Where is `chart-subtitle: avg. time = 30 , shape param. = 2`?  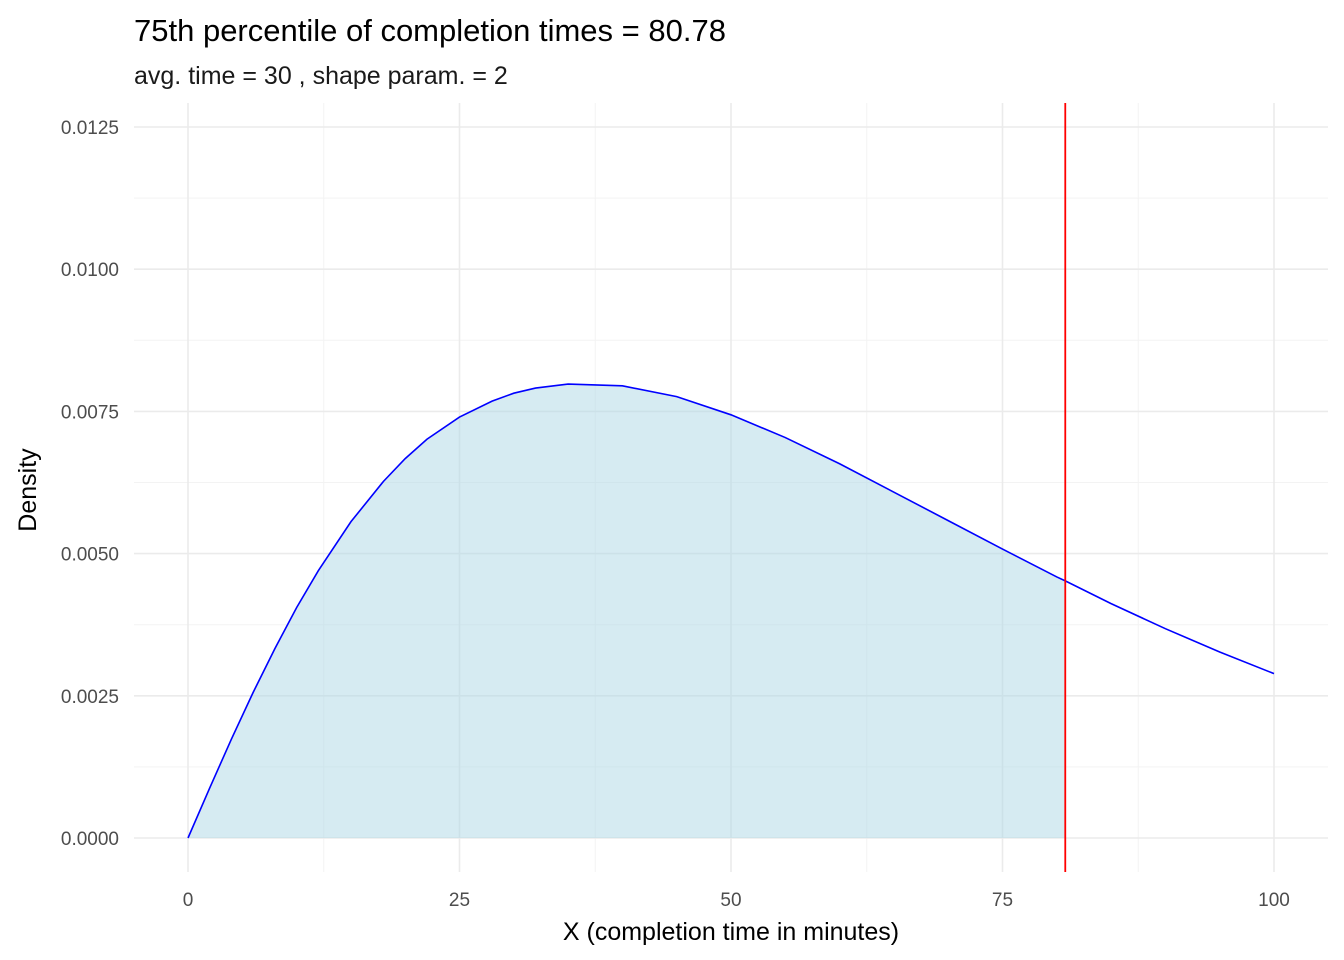
chart-subtitle: avg. time = 30 , shape param. = 2 is located at coordinates (321, 76).